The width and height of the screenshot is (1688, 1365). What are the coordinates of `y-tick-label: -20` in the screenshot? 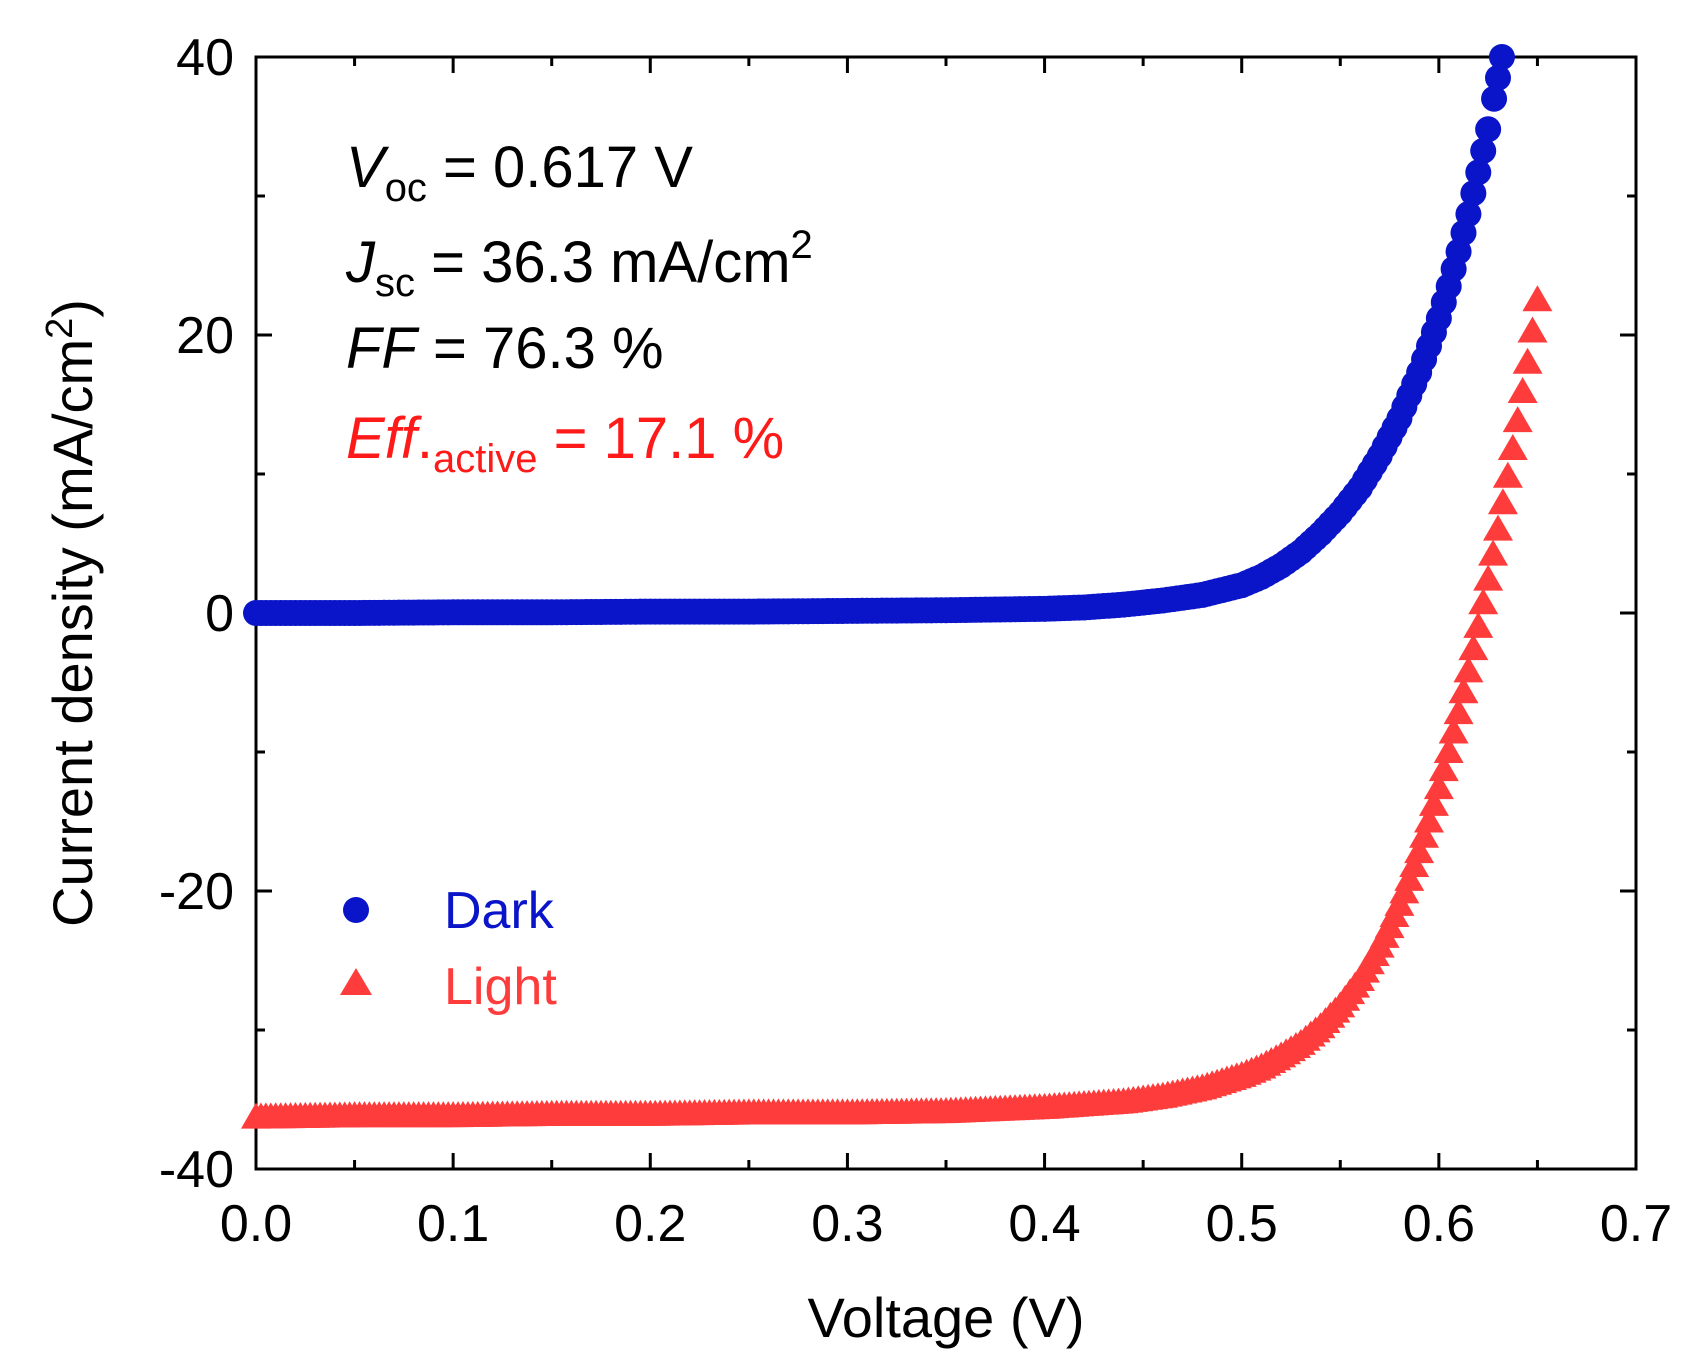 It's located at (196, 892).